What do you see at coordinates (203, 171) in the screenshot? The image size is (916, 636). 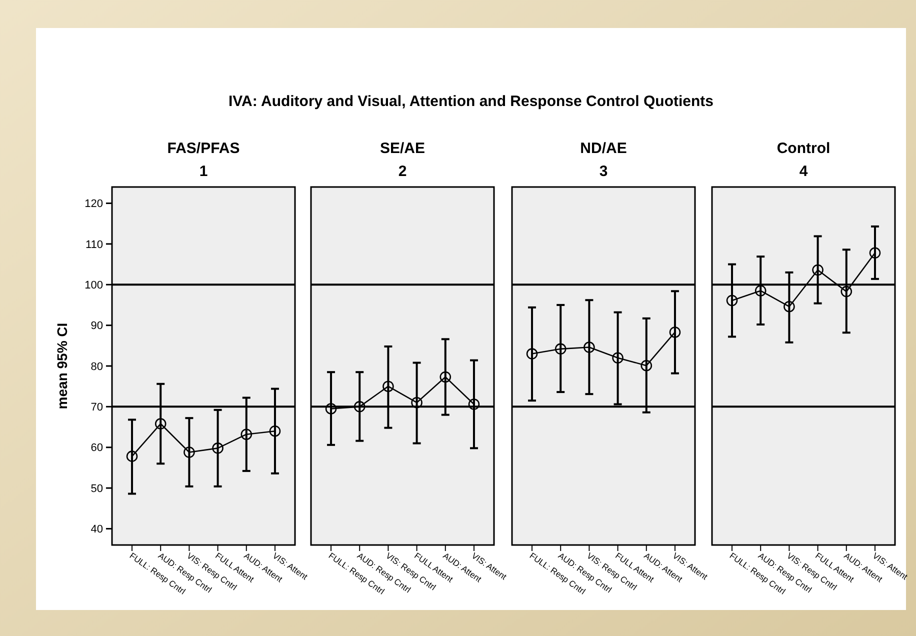 I see `chart-subtitle: 1` at bounding box center [203, 171].